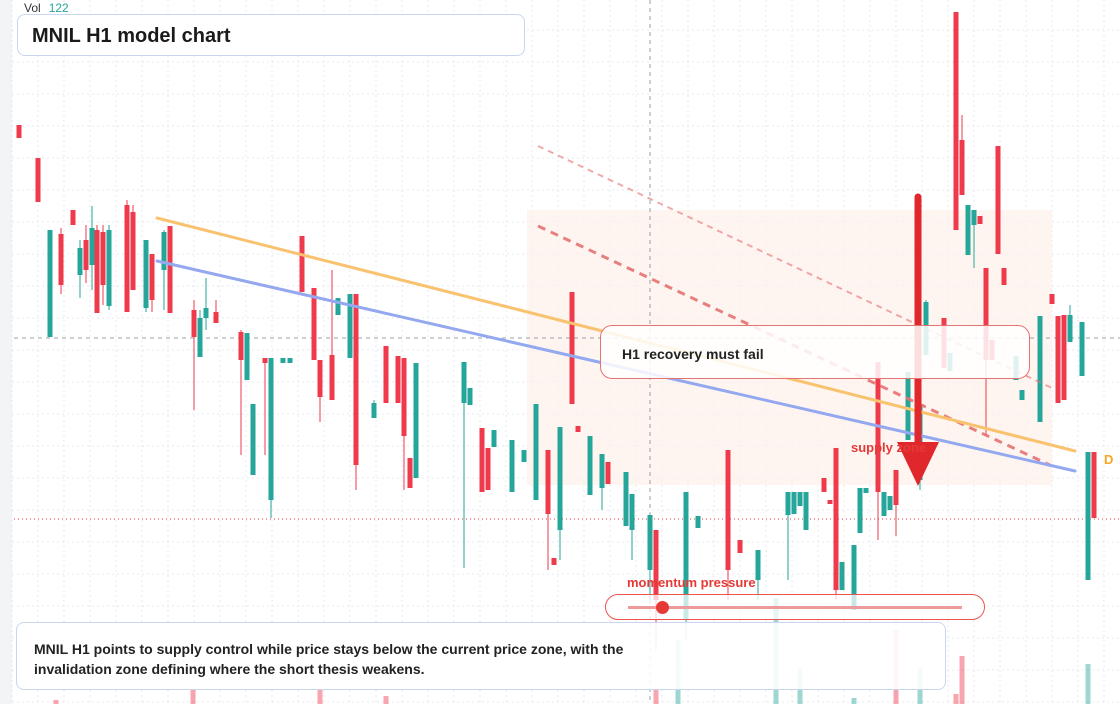  What do you see at coordinates (1109, 459) in the screenshot?
I see `price-axis-tag: D` at bounding box center [1109, 459].